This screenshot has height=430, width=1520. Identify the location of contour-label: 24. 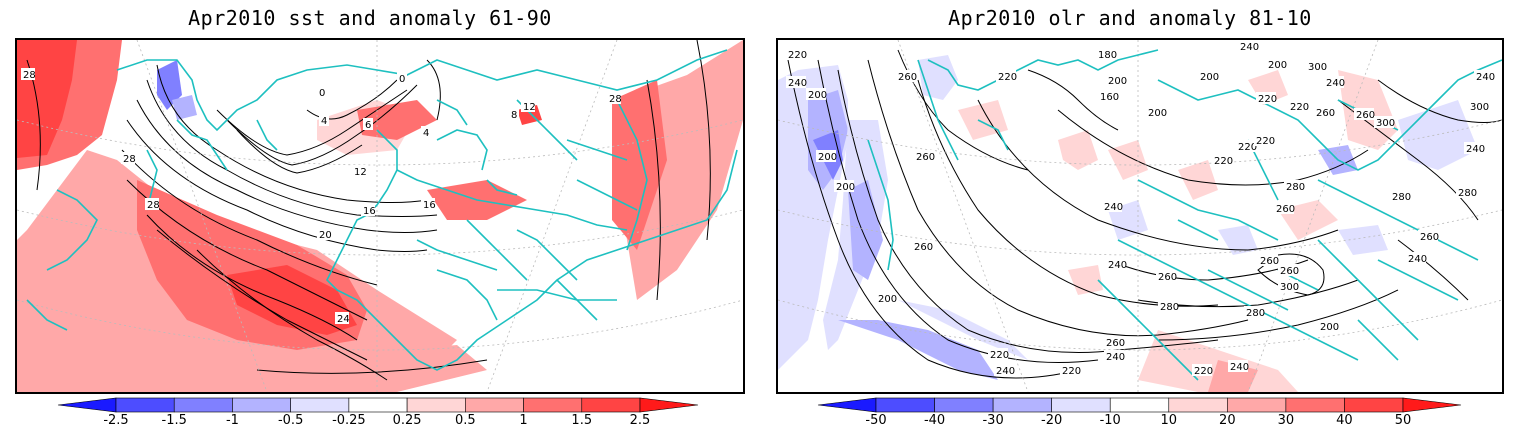
(343, 319).